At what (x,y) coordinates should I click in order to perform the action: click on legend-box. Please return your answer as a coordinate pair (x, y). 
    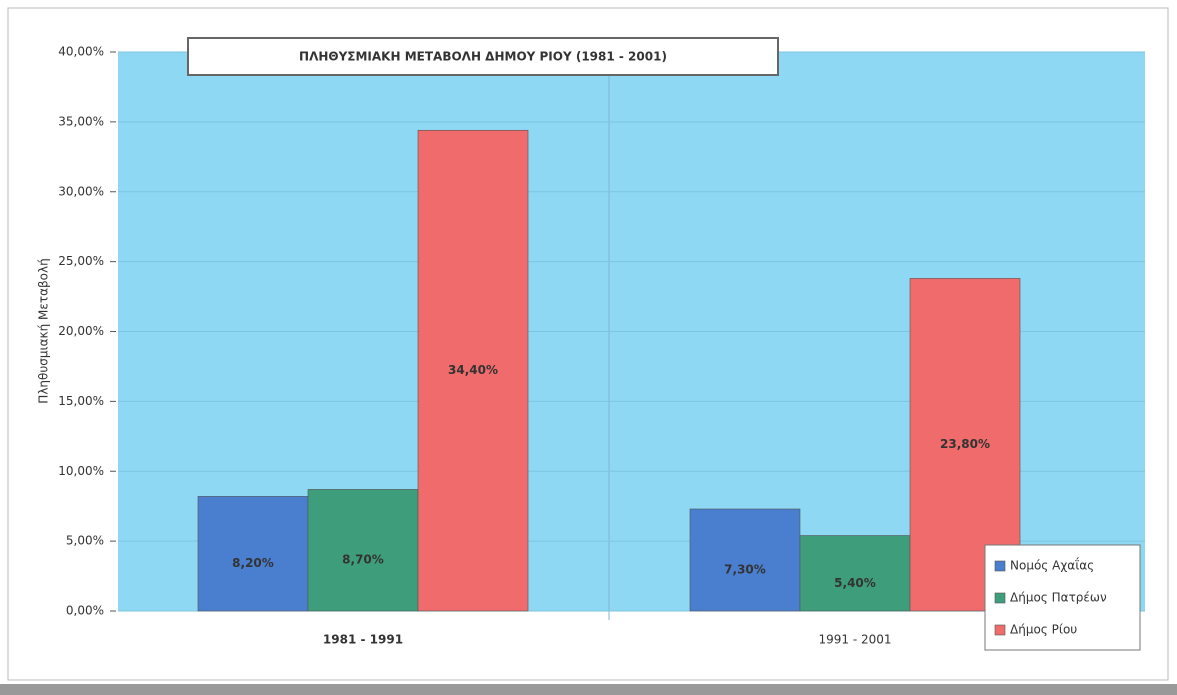
    Looking at the image, I should click on (1062, 597).